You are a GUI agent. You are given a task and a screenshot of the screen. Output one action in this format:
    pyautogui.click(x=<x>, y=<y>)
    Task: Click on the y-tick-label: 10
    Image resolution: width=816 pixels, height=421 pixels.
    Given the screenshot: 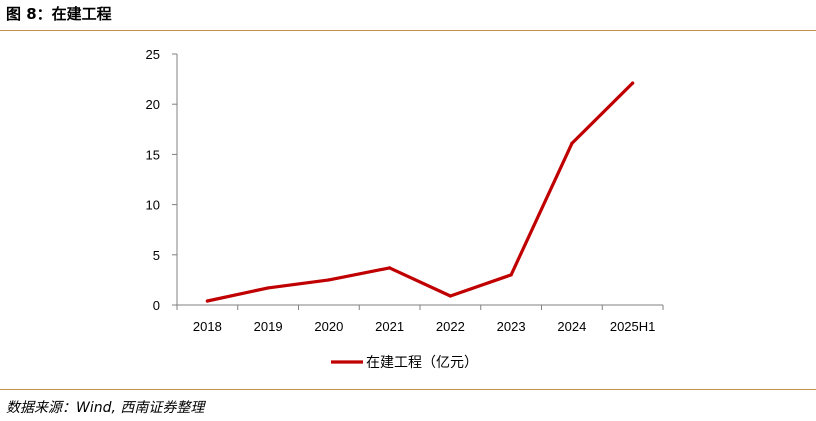 What is the action you would take?
    pyautogui.click(x=153, y=205)
    